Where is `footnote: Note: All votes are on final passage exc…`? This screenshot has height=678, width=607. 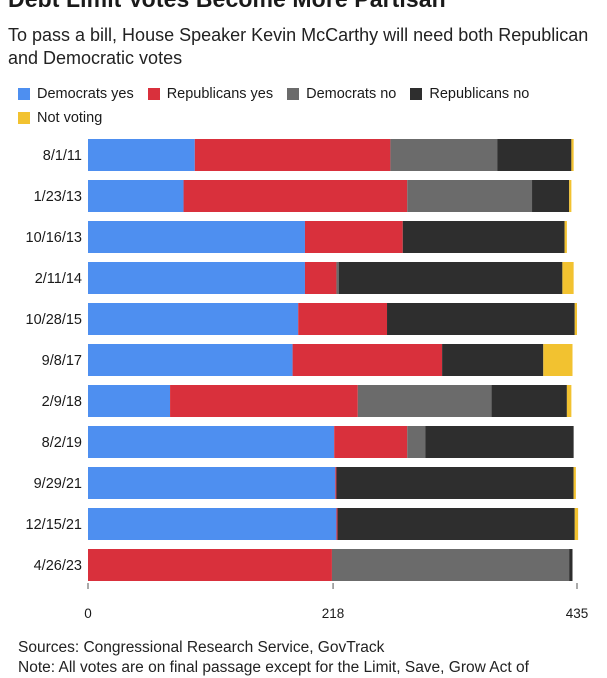 footnote: Note: All votes are on final passage exc… is located at coordinates (273, 667).